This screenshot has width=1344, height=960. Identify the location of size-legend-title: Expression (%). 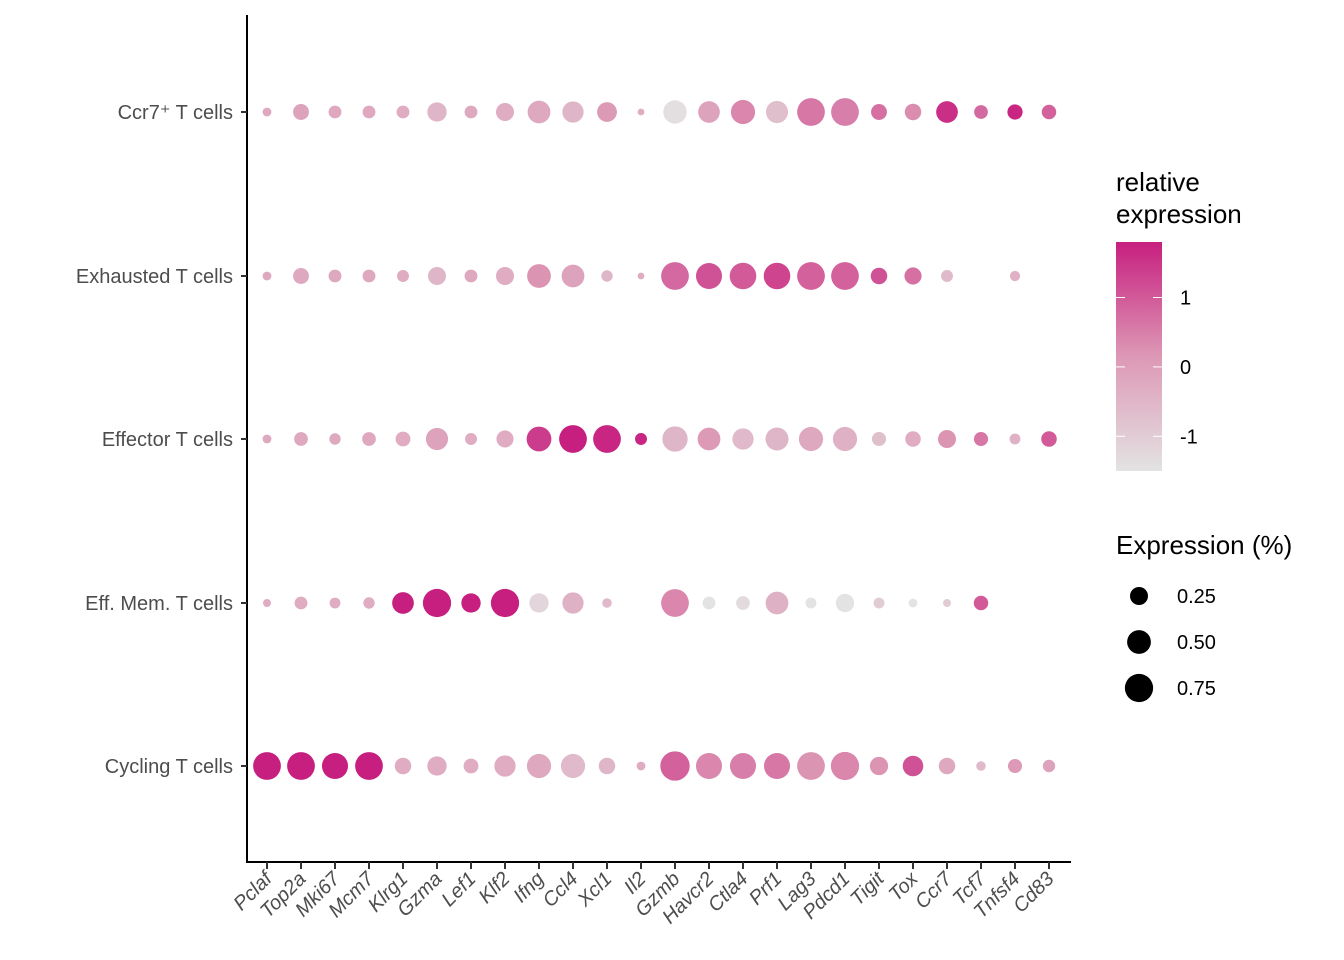
(1204, 545).